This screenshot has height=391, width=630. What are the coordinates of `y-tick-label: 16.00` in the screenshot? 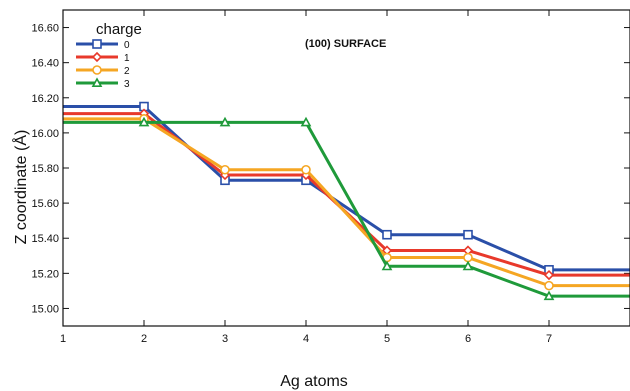 It's located at (45, 134).